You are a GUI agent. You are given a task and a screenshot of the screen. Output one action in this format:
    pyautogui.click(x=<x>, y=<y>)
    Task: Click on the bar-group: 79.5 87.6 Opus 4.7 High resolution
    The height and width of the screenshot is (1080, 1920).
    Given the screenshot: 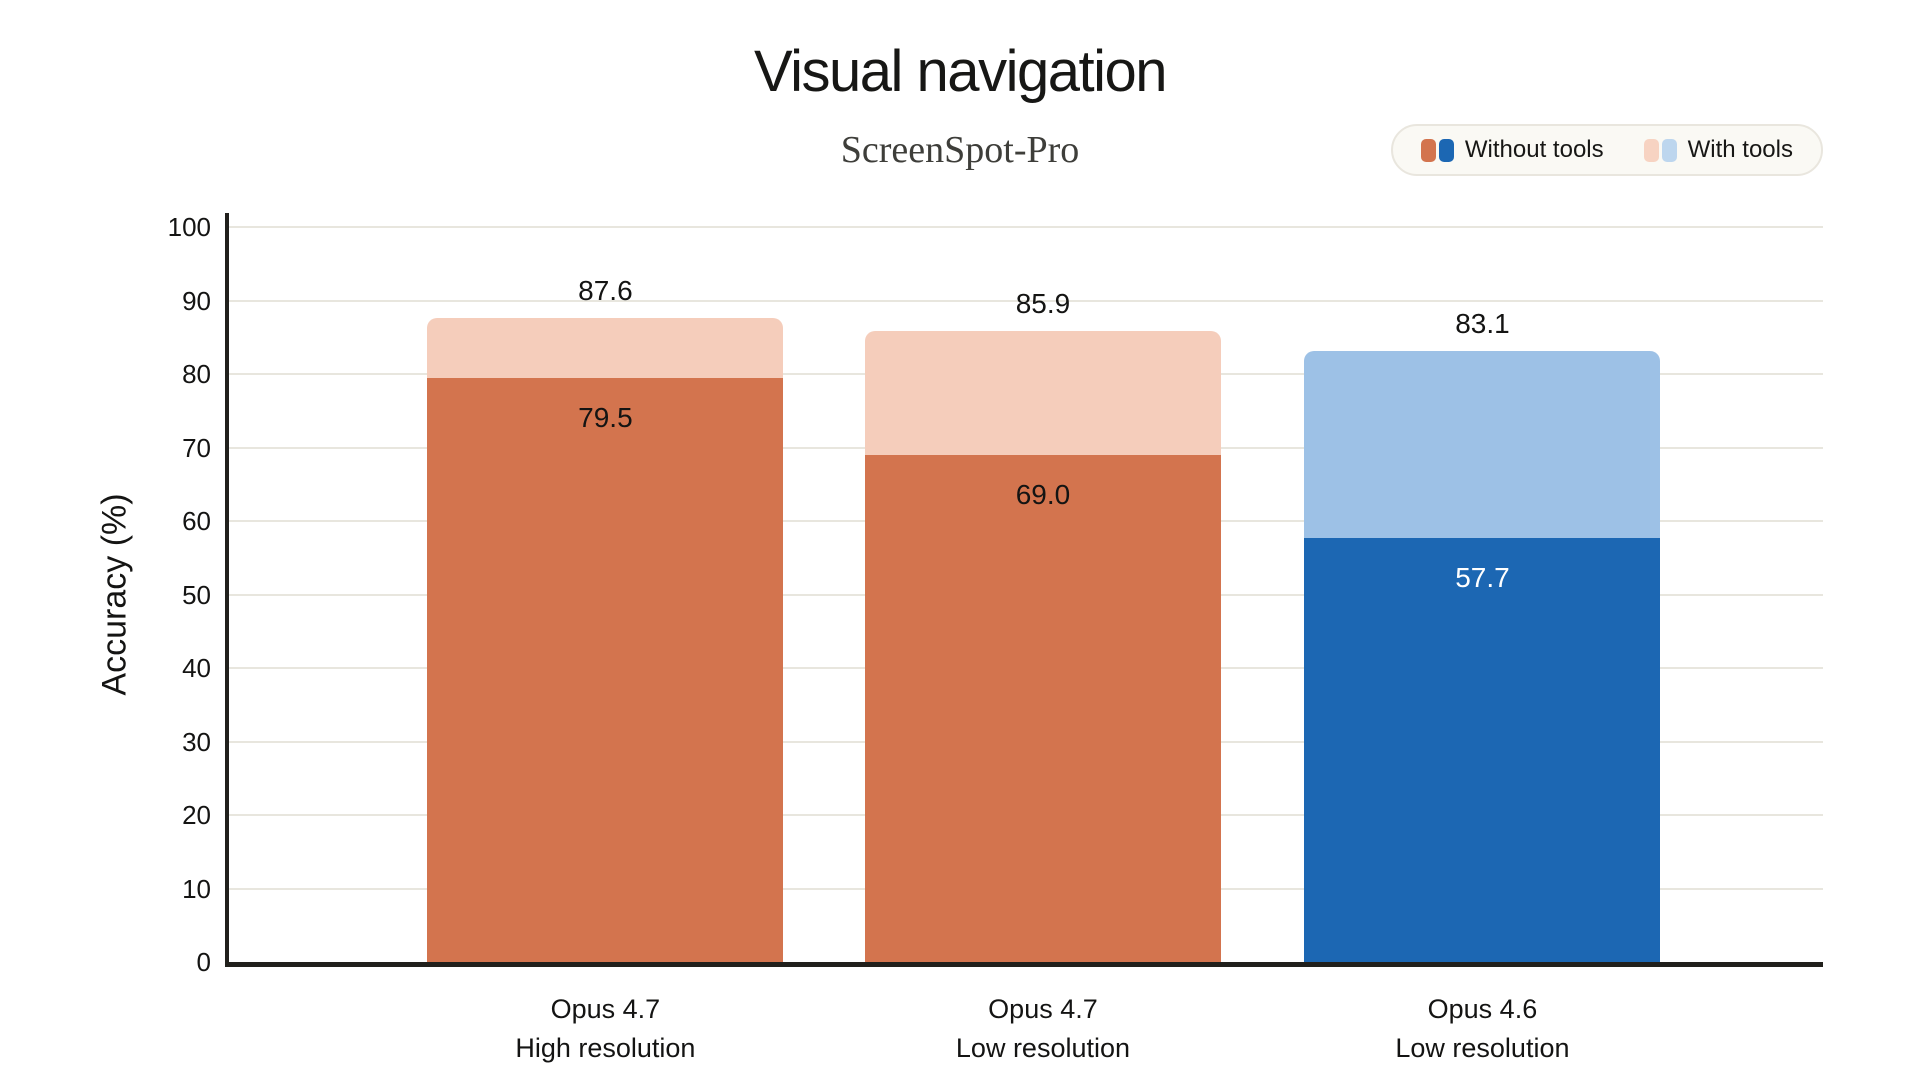 What is the action you would take?
    pyautogui.click(x=605, y=645)
    